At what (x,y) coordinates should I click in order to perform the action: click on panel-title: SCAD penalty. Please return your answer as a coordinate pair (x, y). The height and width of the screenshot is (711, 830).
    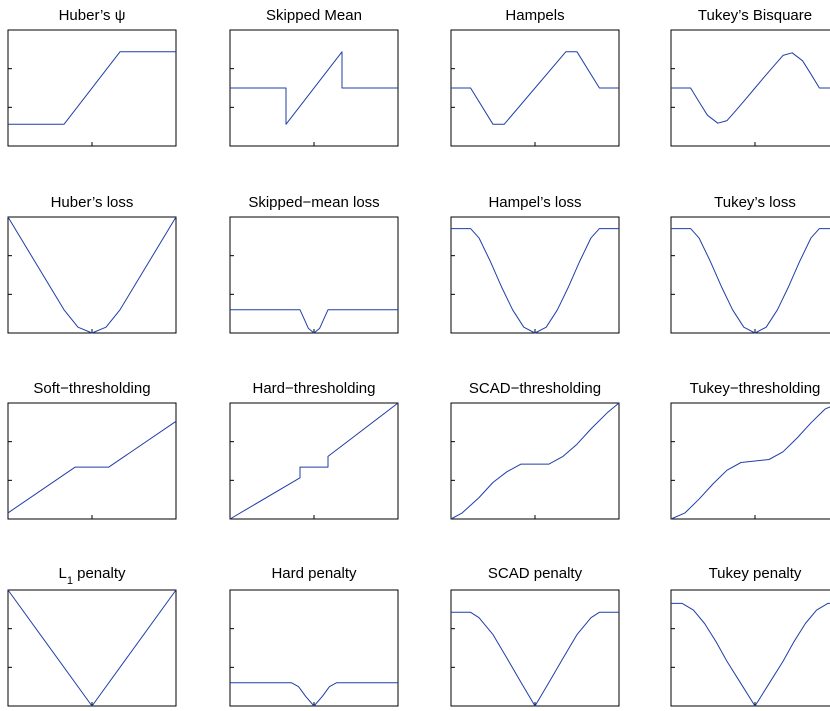
    Looking at the image, I should click on (535, 573).